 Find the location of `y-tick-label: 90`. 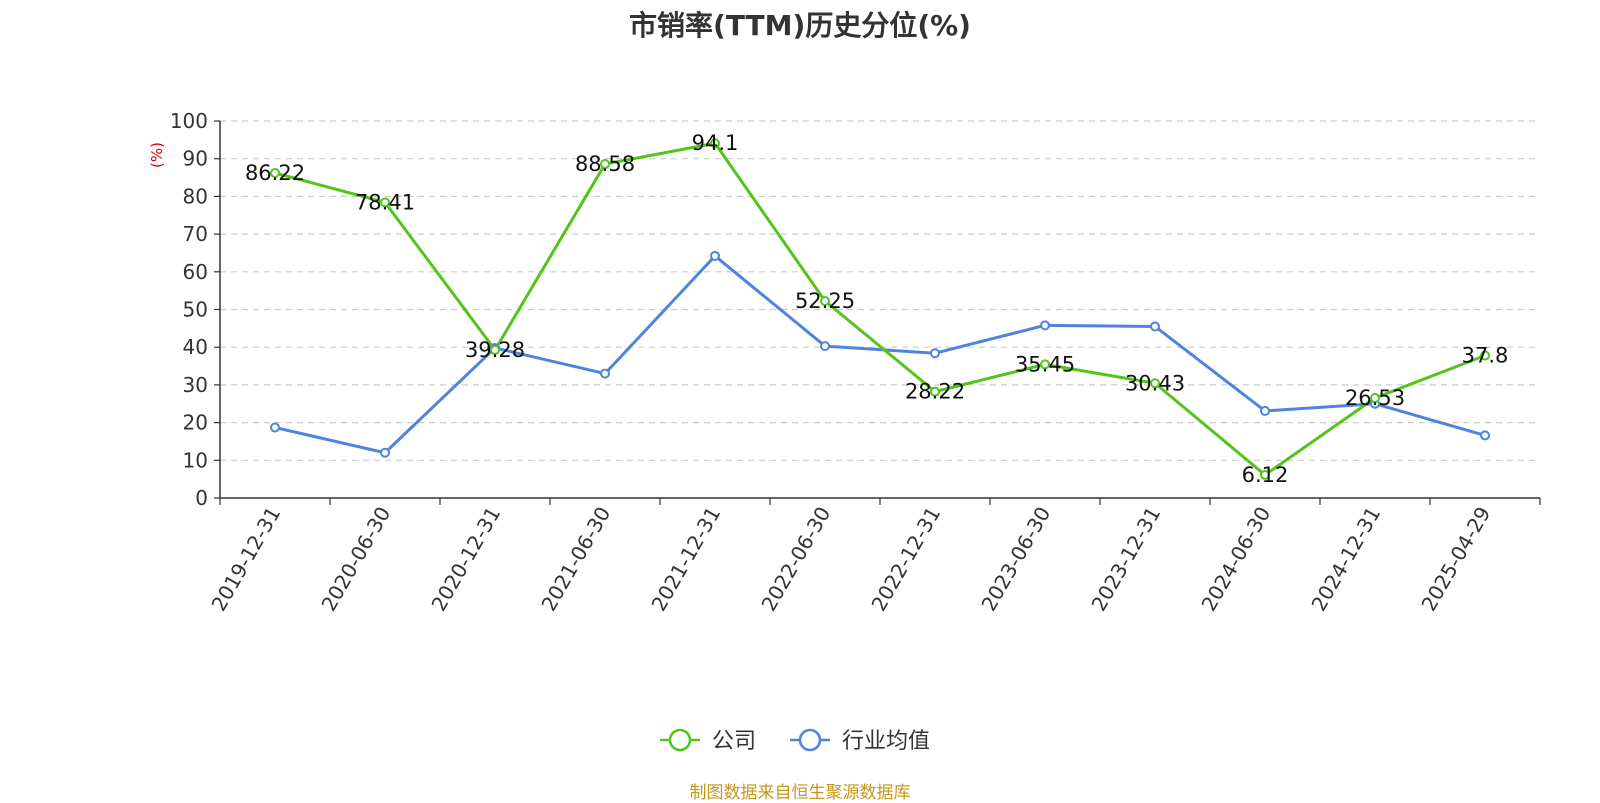

y-tick-label: 90 is located at coordinates (195, 159).